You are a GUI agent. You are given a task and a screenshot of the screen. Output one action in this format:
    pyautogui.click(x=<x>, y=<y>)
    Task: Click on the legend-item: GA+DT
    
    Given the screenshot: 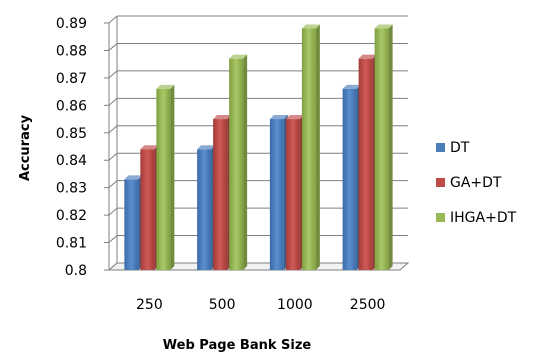 What is the action you would take?
    pyautogui.click(x=469, y=183)
    